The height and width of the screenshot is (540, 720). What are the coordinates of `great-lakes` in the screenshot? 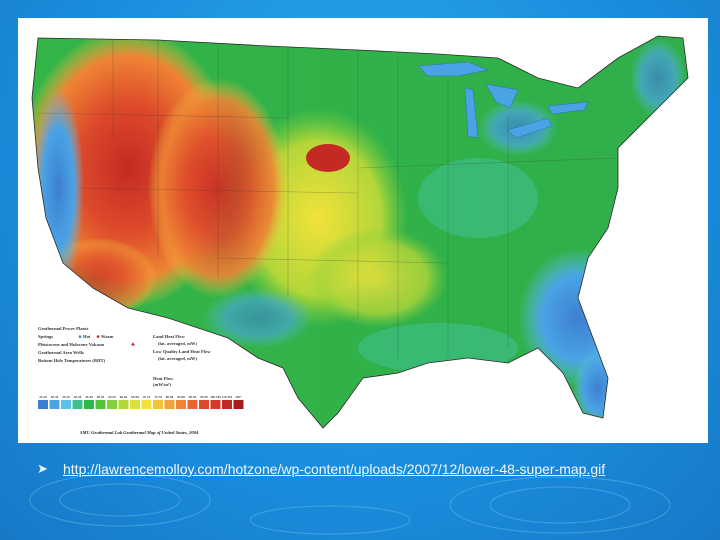 It's located at (503, 100).